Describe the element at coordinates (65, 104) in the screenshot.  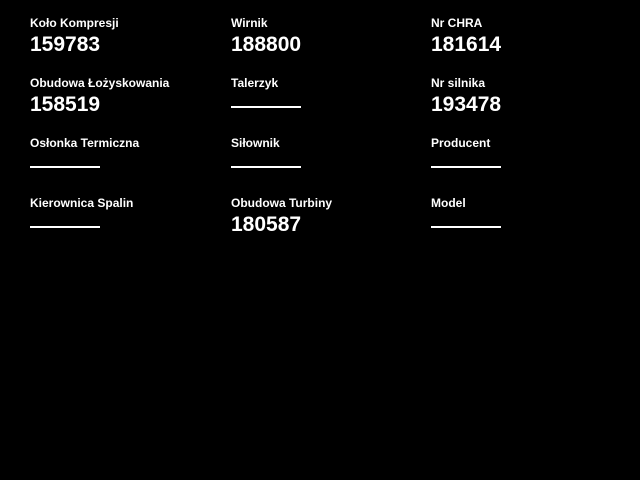
I see `field-value: 158519` at that location.